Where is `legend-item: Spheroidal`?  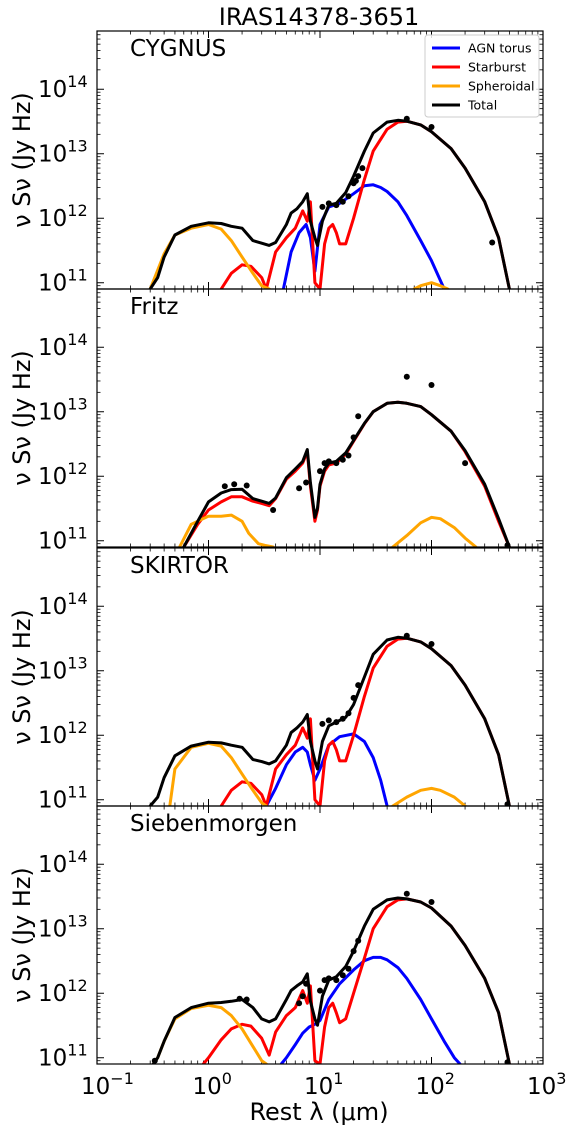
legend-item: Spheroidal is located at coordinates (483, 86).